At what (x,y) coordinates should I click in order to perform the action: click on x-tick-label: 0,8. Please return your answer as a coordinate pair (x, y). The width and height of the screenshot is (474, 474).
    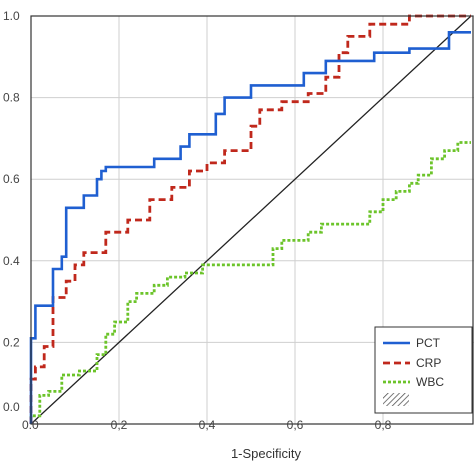
    Looking at the image, I should click on (383, 425).